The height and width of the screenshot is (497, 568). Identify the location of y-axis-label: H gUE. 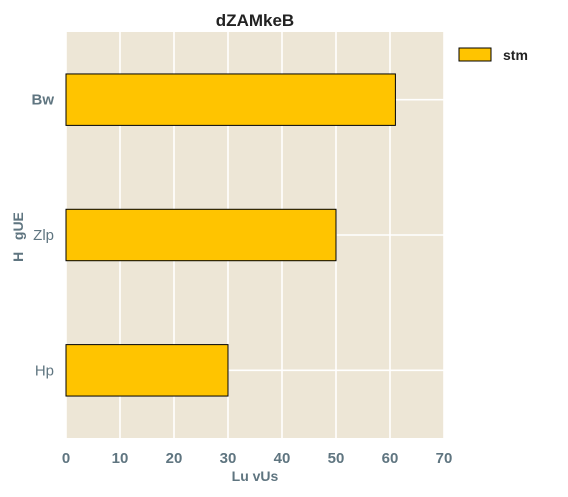
(18, 237).